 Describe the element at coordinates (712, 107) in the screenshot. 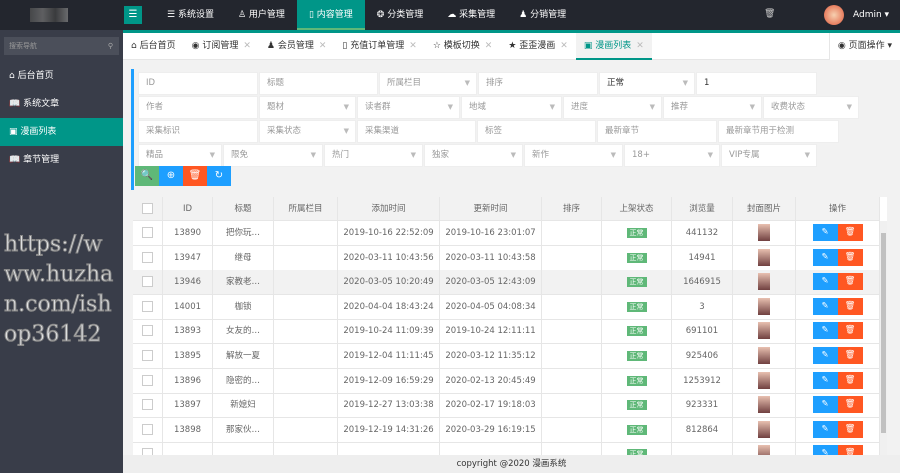

I see `filter-select: 推荐 ▼` at that location.